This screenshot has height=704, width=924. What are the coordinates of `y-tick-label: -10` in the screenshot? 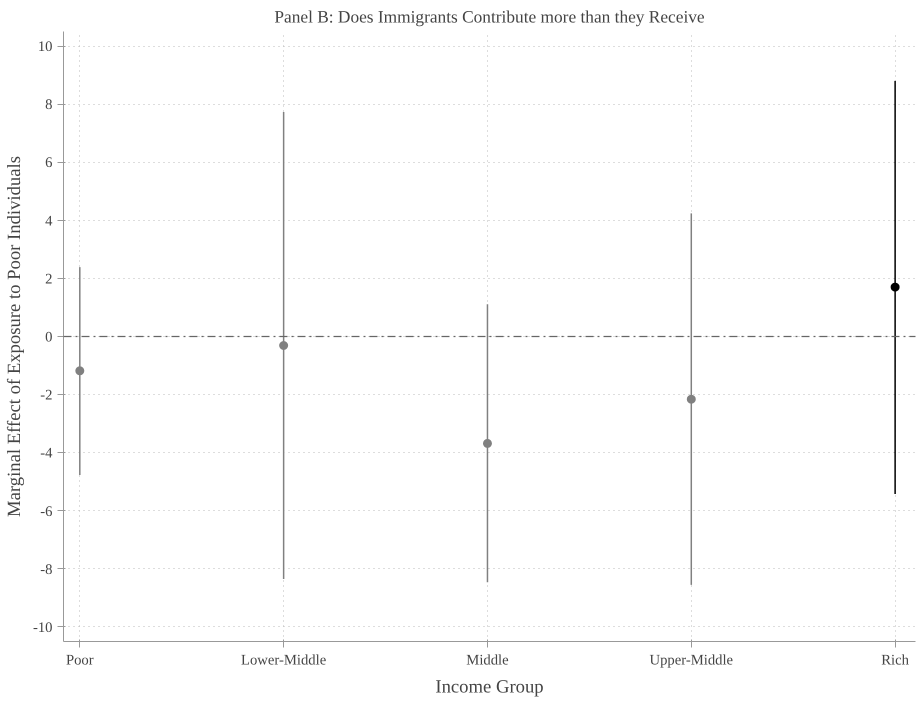 It's located at (42, 628).